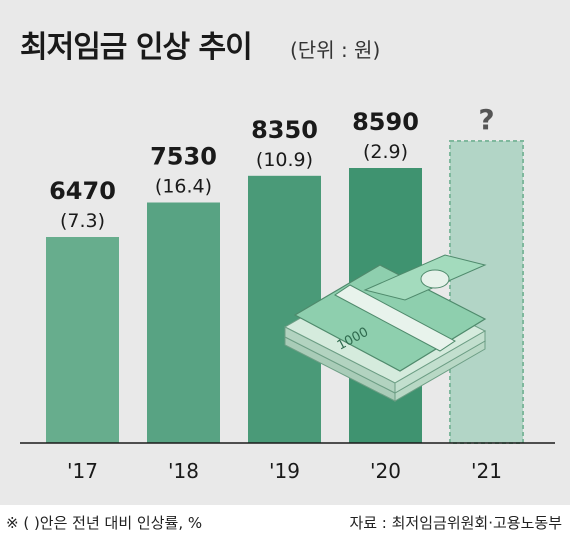 Image resolution: width=570 pixels, height=538 pixels. Describe the element at coordinates (183, 157) in the screenshot. I see `value-label-1: 7530` at that location.